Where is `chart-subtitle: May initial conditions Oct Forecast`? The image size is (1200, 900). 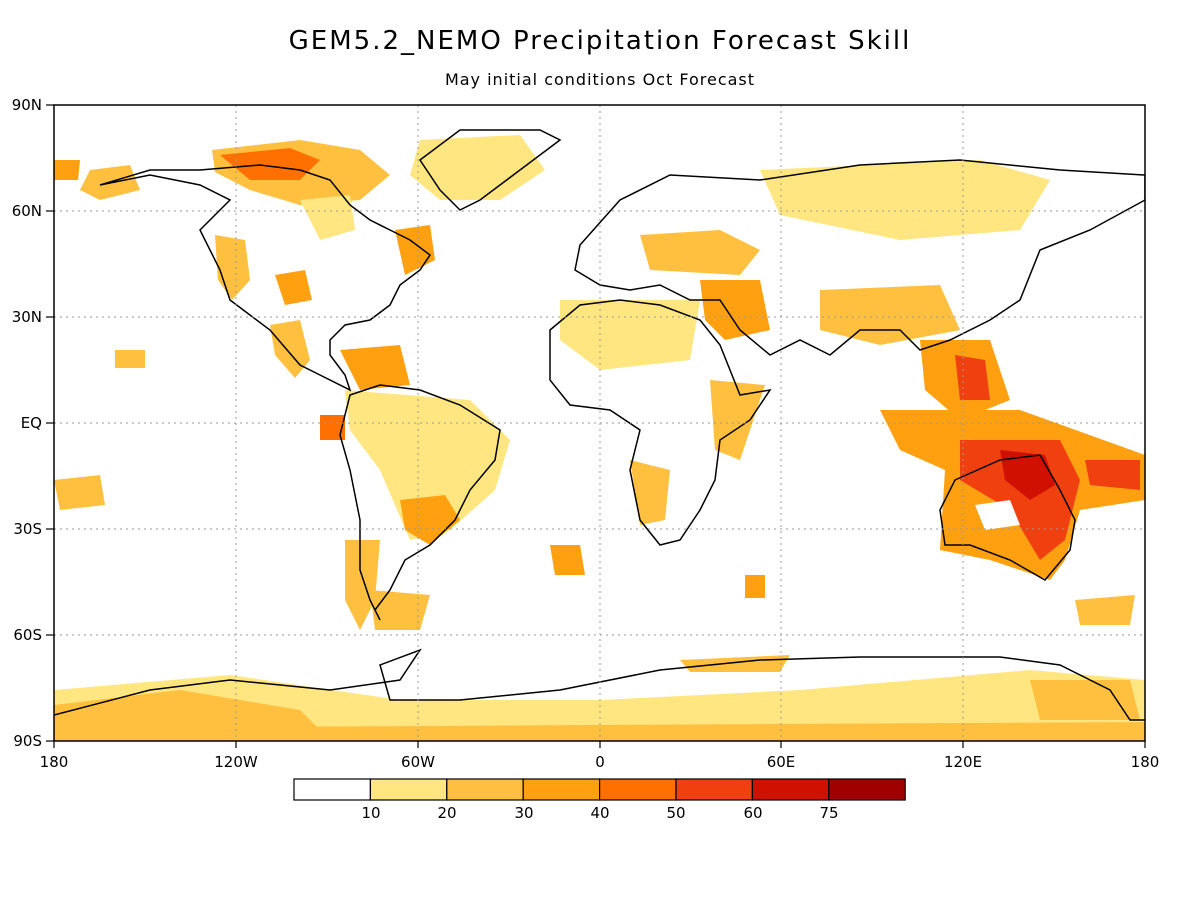 chart-subtitle: May initial conditions Oct Forecast is located at coordinates (600, 79).